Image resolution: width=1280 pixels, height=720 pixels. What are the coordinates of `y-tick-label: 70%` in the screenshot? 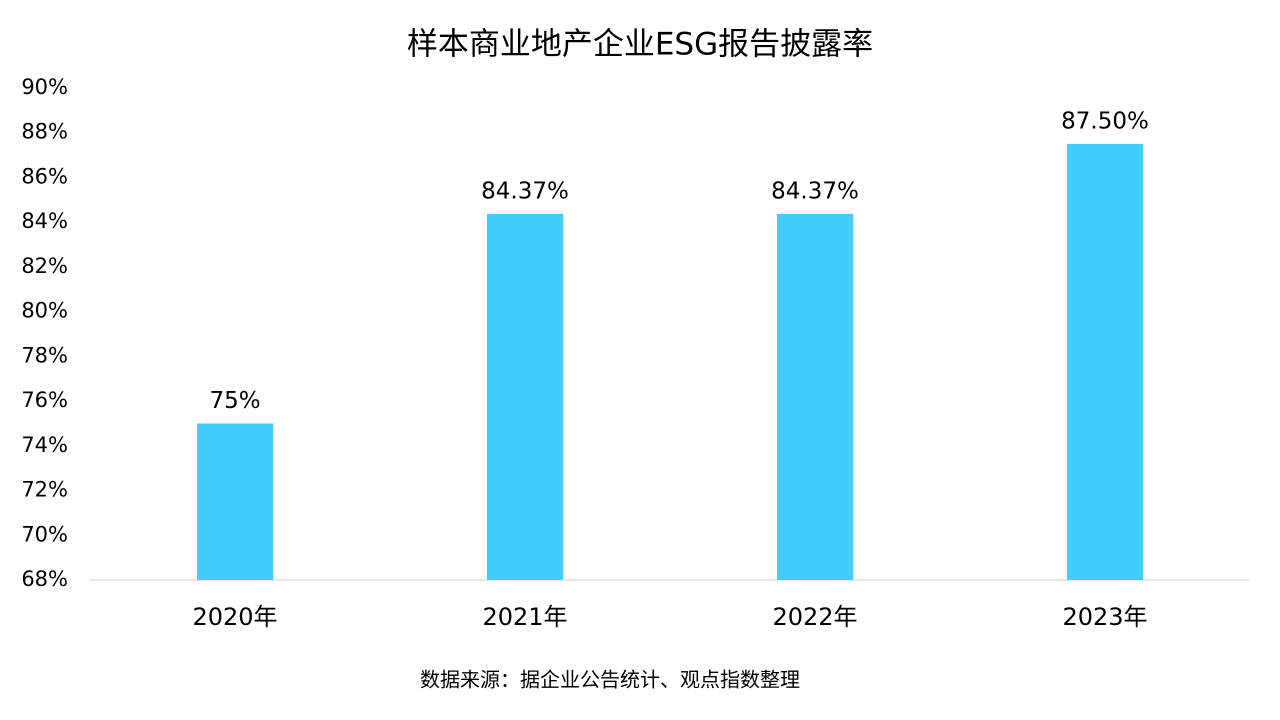 It's located at (44, 534).